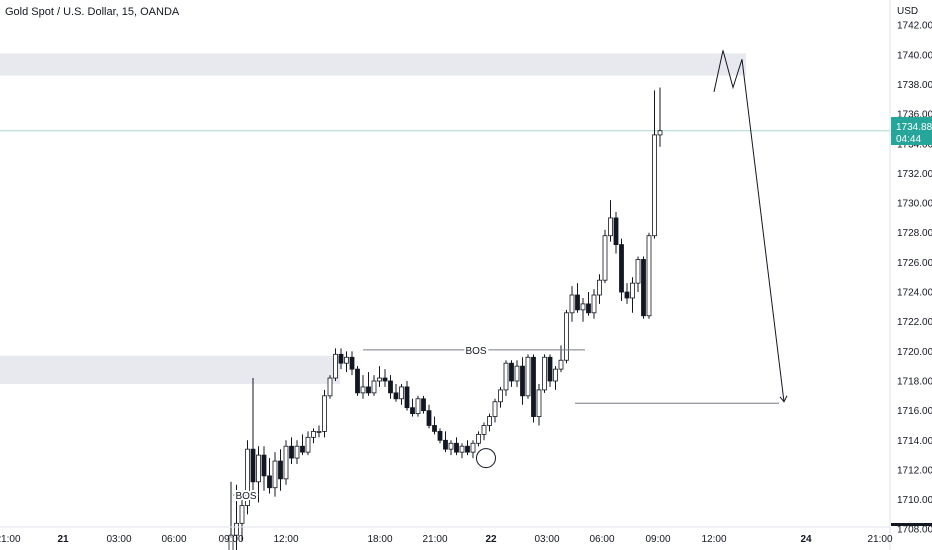 Image resolution: width=932 pixels, height=550 pixels. I want to click on marker-circle, so click(486, 458).